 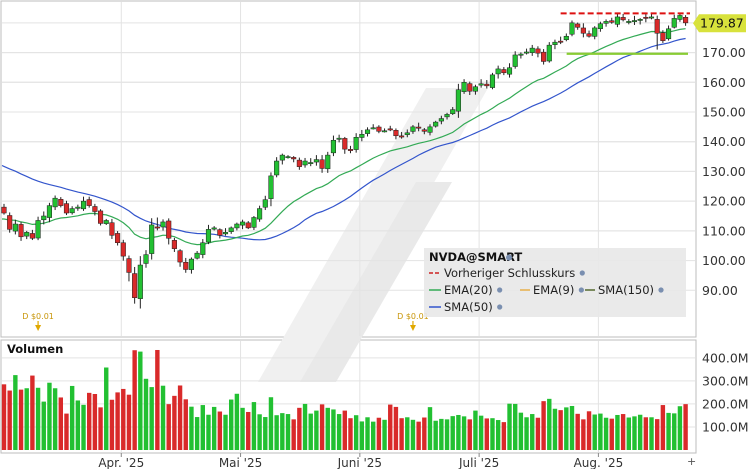 I want to click on add-marker-icon: +, so click(x=691, y=461).